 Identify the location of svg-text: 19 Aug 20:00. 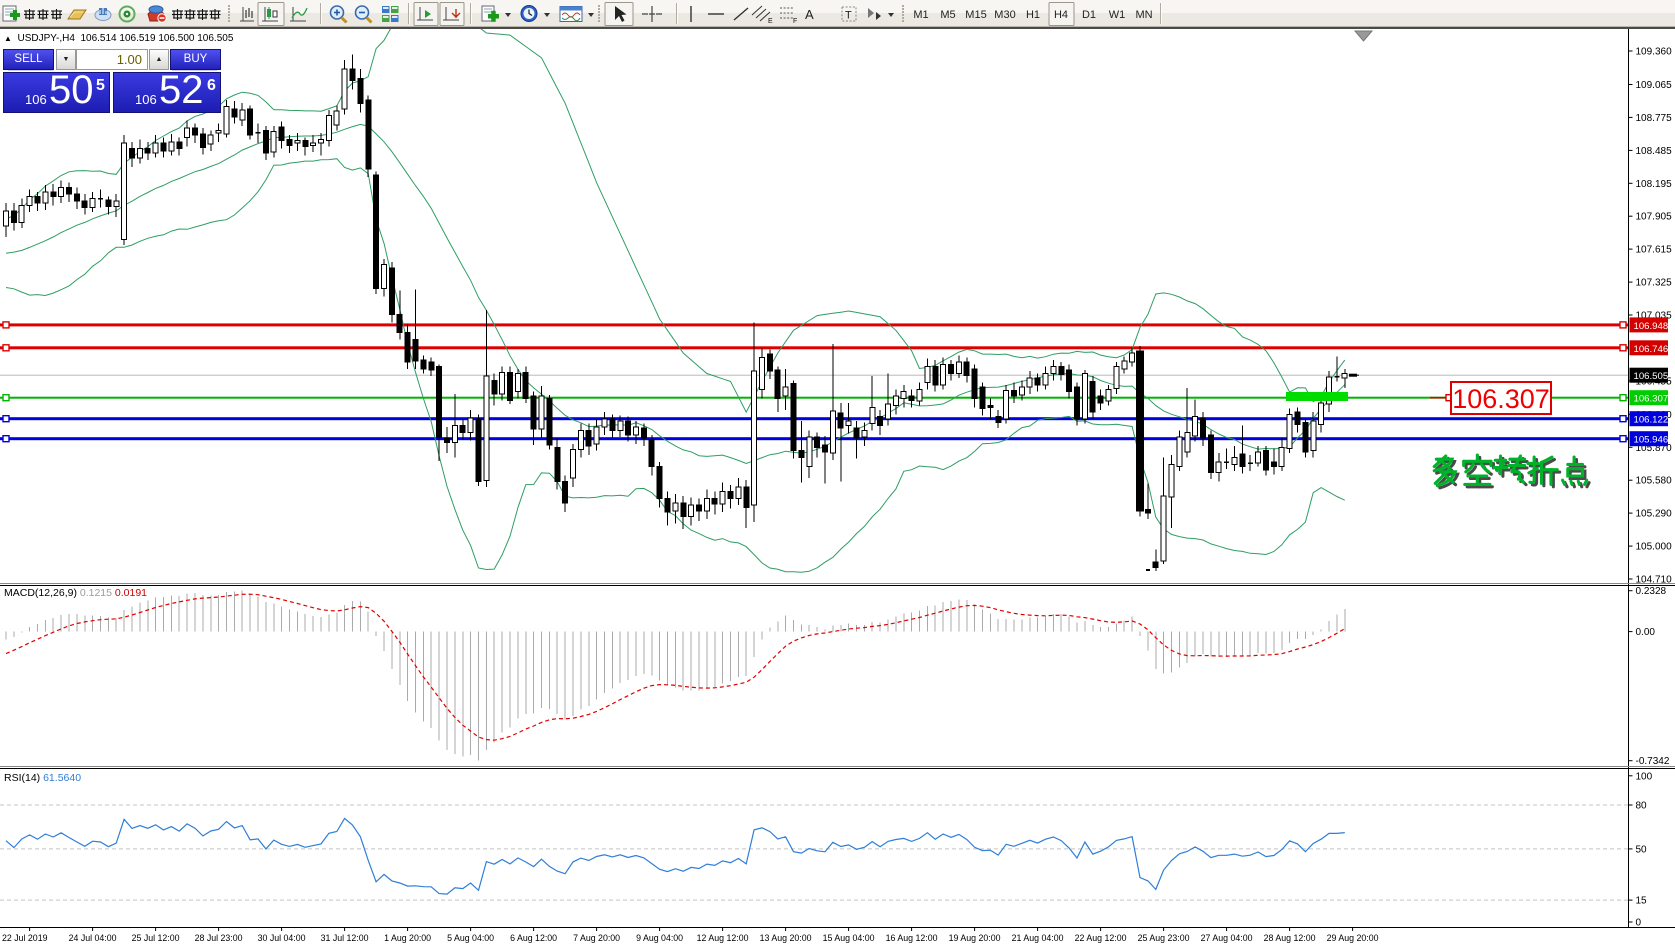
(975, 938).